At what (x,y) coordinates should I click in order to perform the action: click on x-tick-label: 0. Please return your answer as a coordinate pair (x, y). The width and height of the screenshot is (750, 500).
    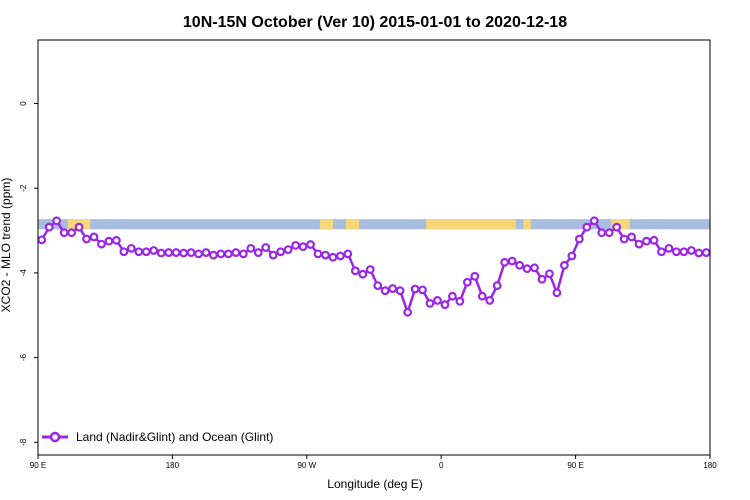
    Looking at the image, I should click on (441, 465).